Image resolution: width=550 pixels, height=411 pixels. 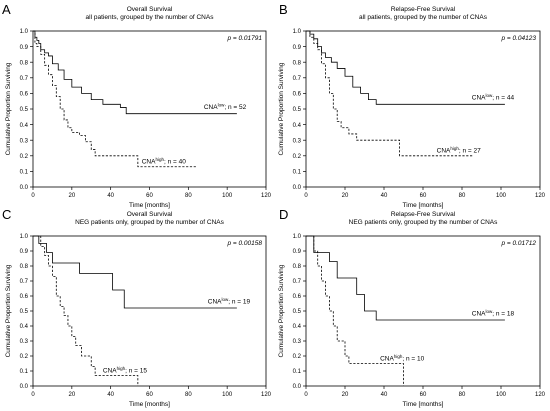 I want to click on p-value: p = 0.04123, so click(x=518, y=38).